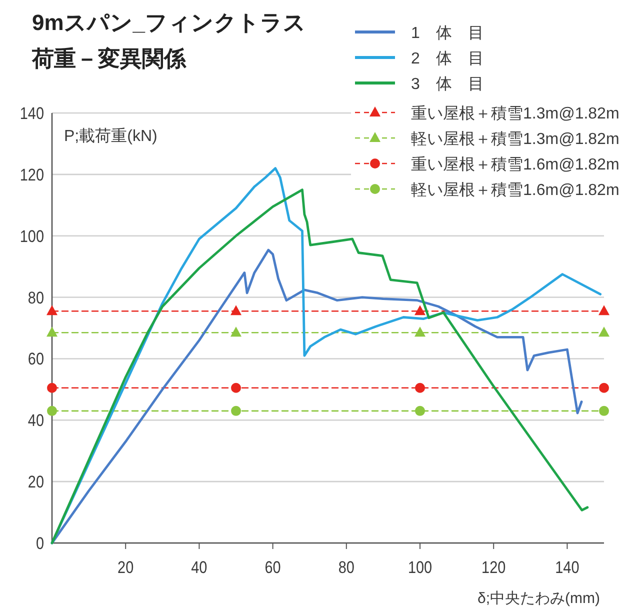 This screenshot has width=637, height=608. Describe the element at coordinates (169, 22) in the screenshot. I see `chart-title: 9mスパン_フィンクトラス` at that location.